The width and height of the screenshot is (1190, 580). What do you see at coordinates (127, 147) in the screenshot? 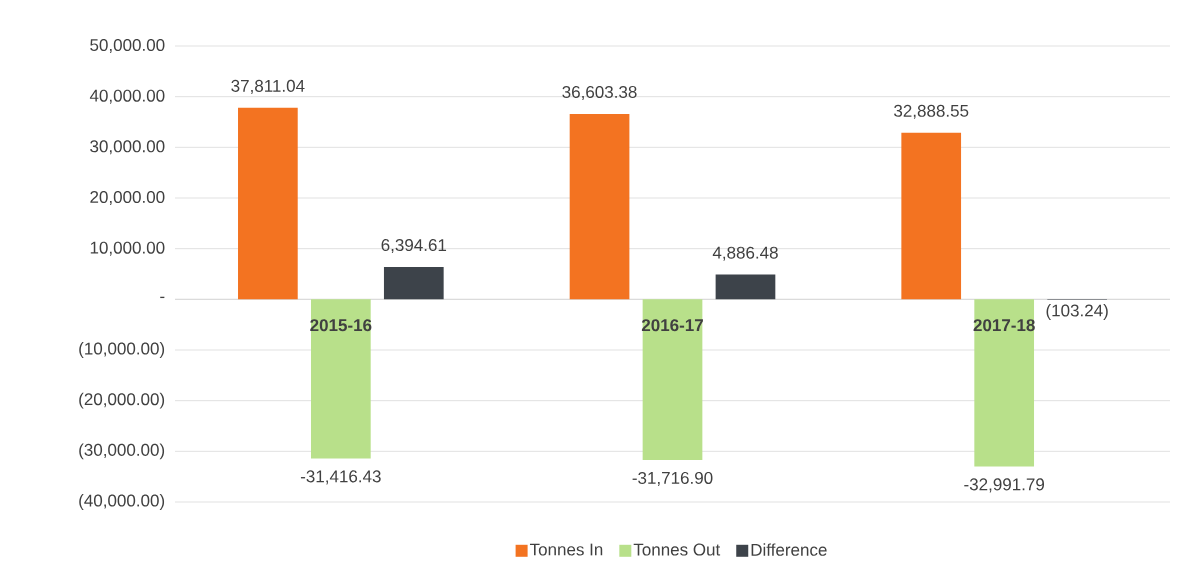
I see `y-tick-label: 30,000.00` at bounding box center [127, 147].